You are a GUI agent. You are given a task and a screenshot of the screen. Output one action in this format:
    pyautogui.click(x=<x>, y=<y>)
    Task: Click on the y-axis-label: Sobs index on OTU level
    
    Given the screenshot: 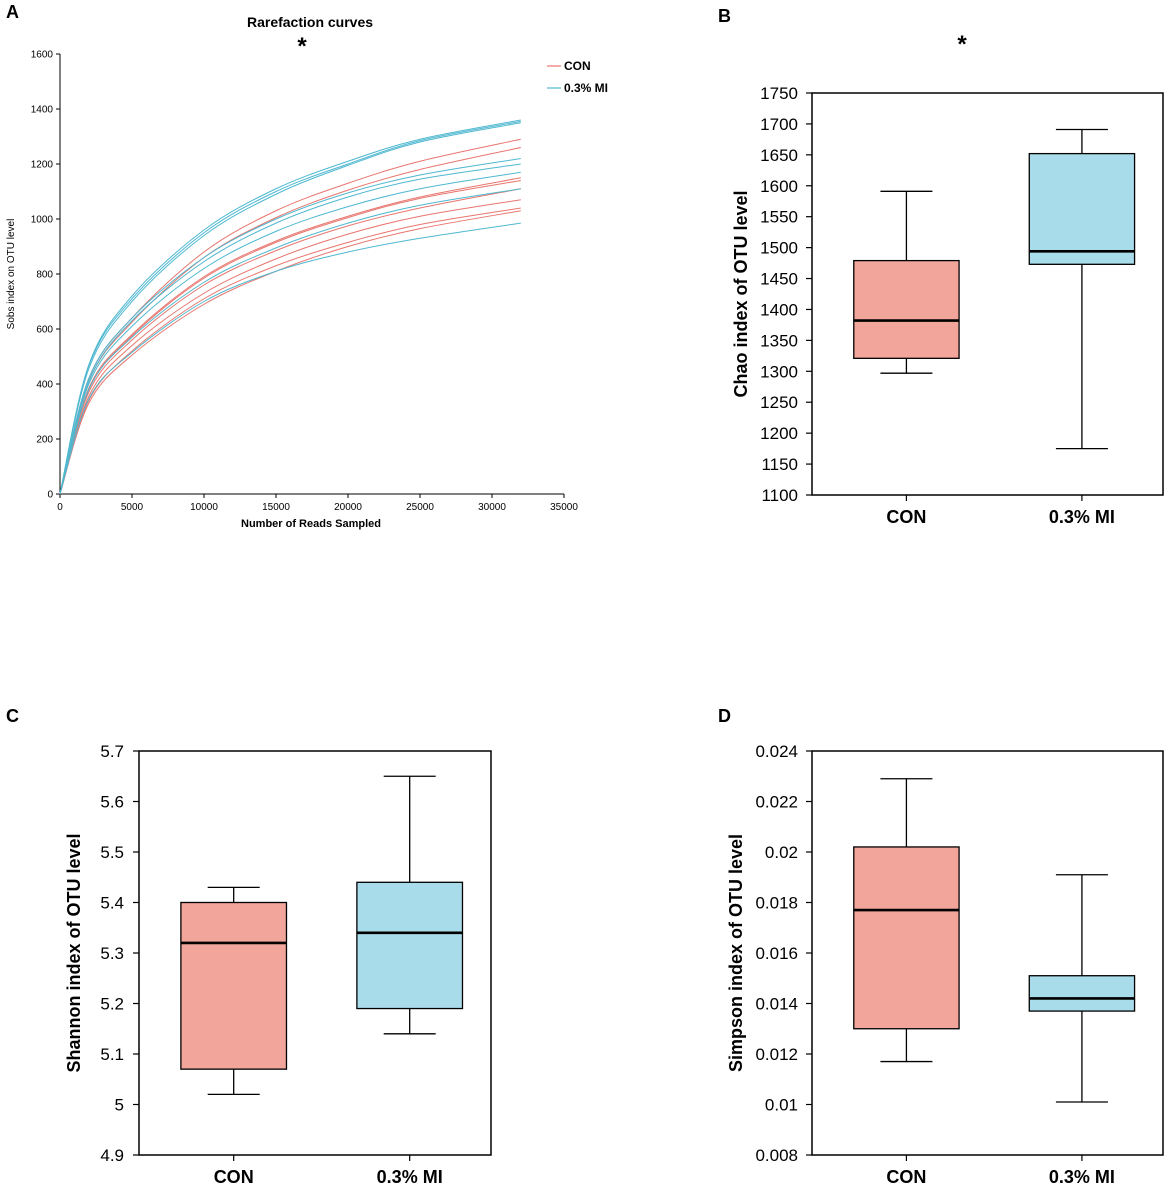 What is the action you would take?
    pyautogui.click(x=11, y=274)
    